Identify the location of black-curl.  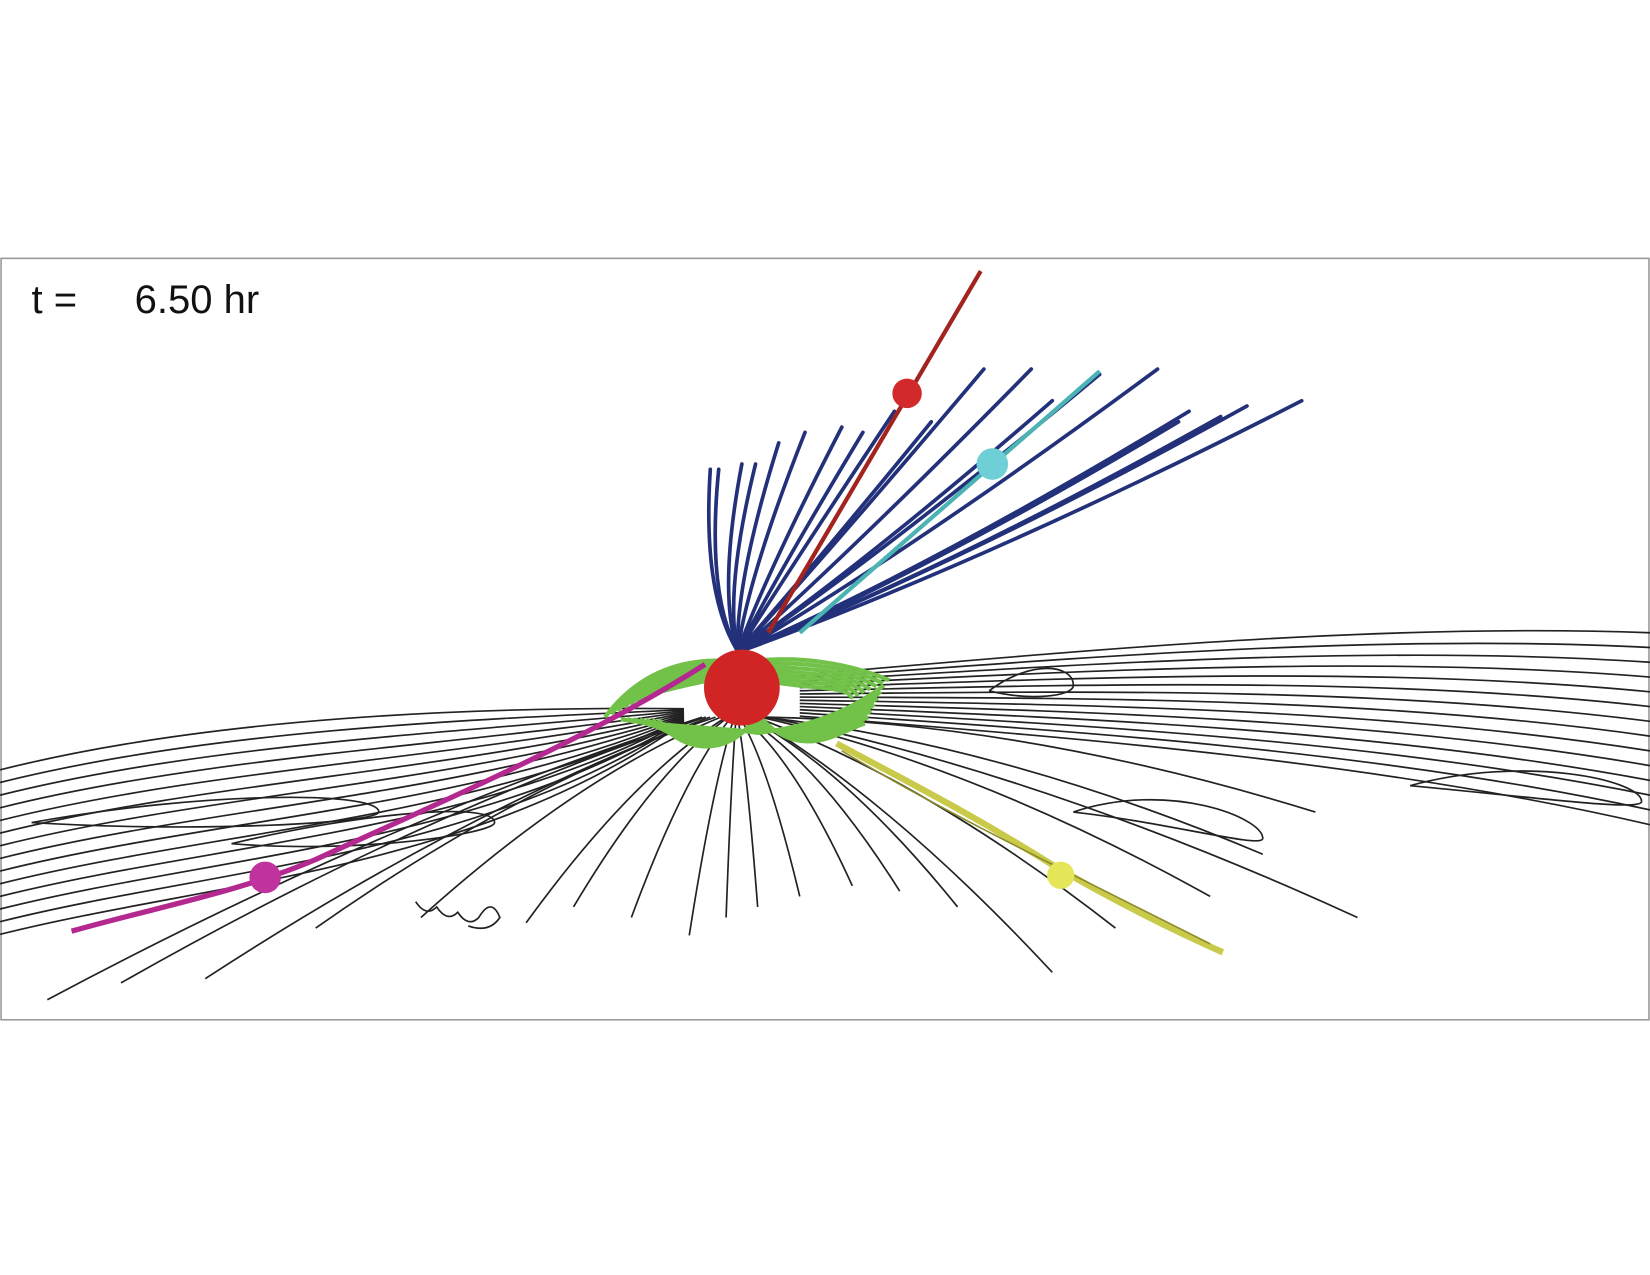
(457, 915).